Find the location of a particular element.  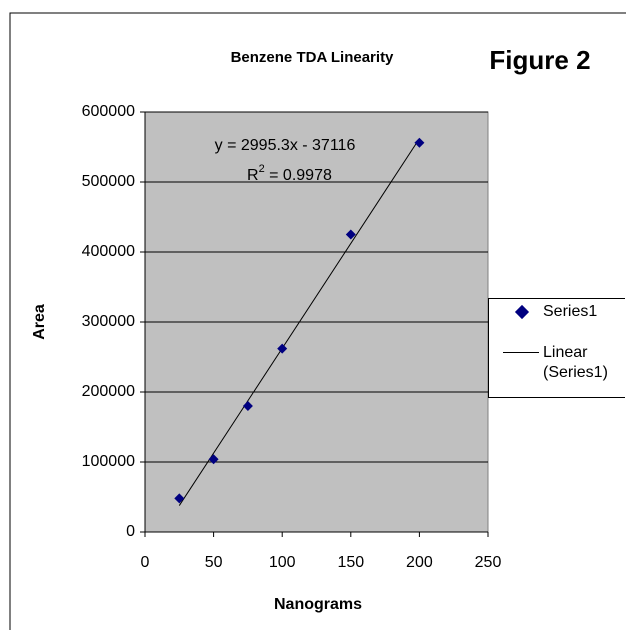

x-tick-label: 150 is located at coordinates (350, 562).